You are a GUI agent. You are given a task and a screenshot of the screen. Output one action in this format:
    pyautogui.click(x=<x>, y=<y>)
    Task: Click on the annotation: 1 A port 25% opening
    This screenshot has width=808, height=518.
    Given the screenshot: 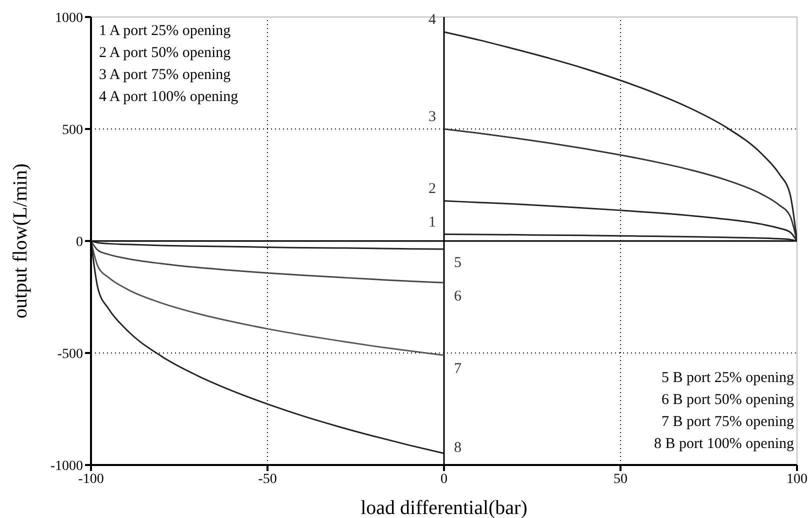 What is the action you would take?
    pyautogui.click(x=165, y=31)
    